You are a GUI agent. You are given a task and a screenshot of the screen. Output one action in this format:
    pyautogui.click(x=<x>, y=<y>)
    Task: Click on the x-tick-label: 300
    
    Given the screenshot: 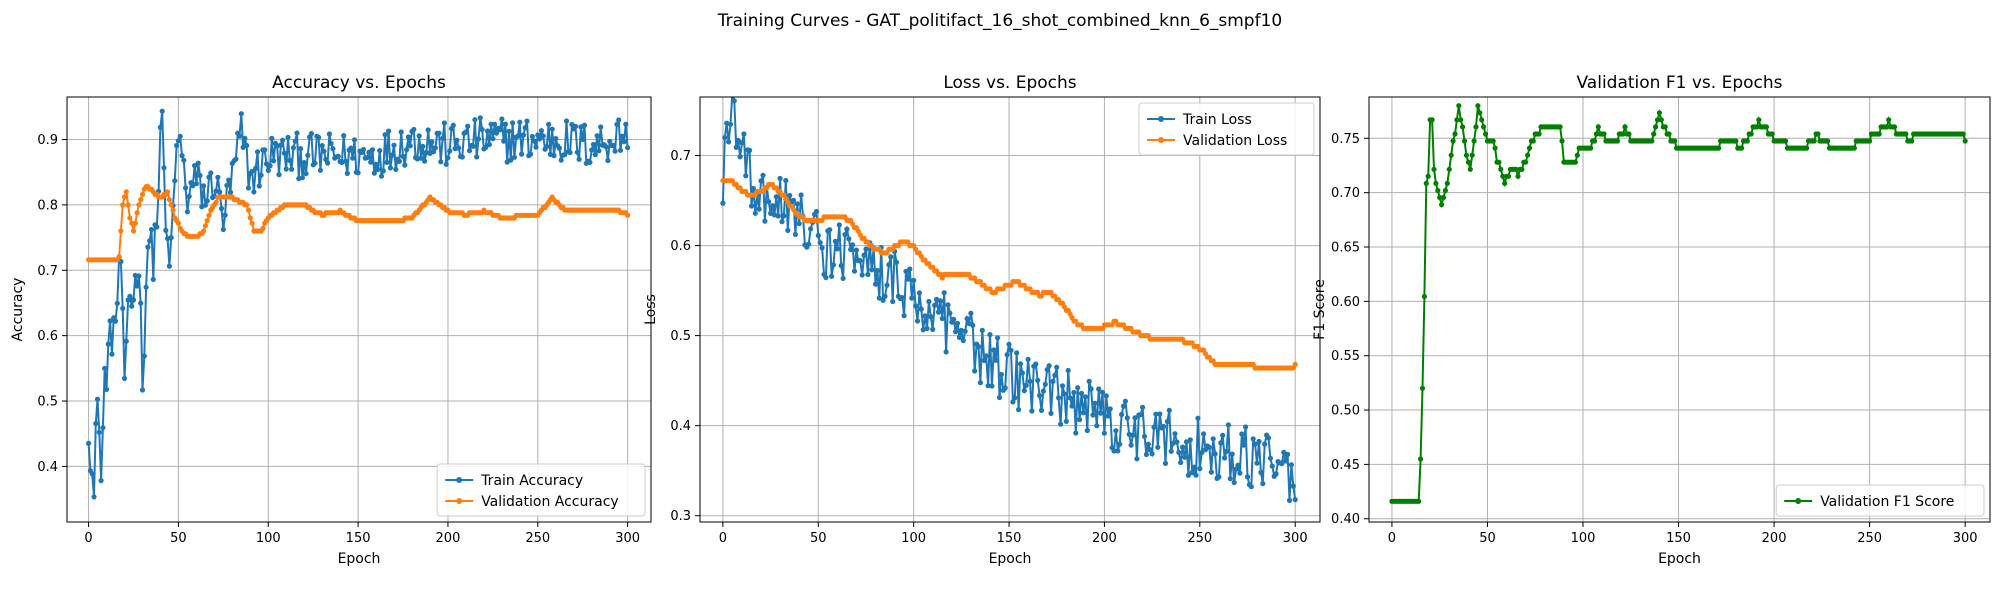 What is the action you would take?
    pyautogui.click(x=627, y=538)
    